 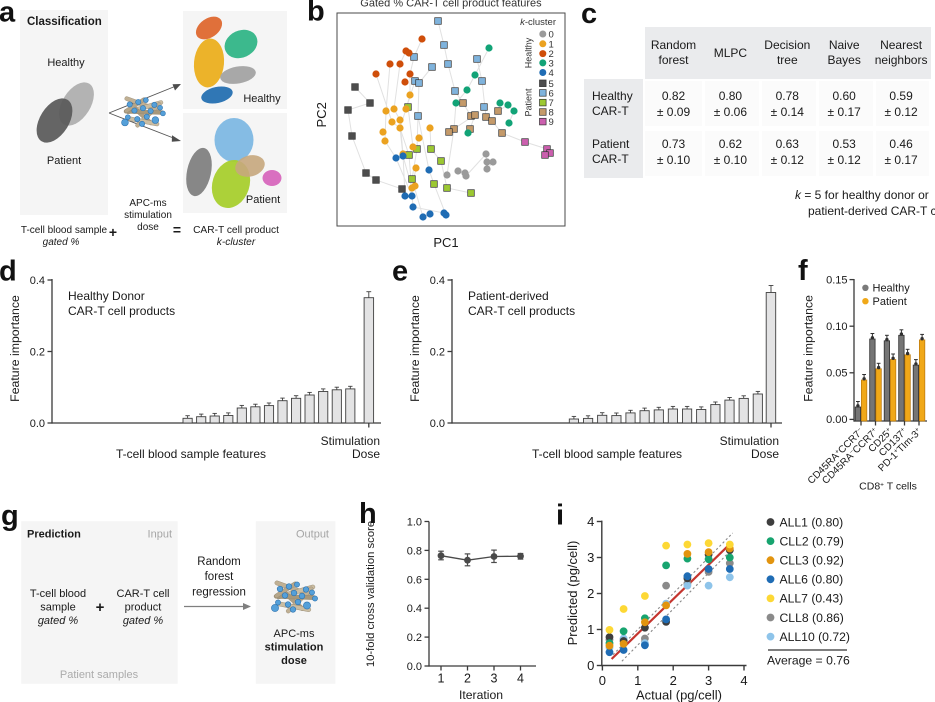 I want to click on svg-text: i, so click(x=560, y=516).